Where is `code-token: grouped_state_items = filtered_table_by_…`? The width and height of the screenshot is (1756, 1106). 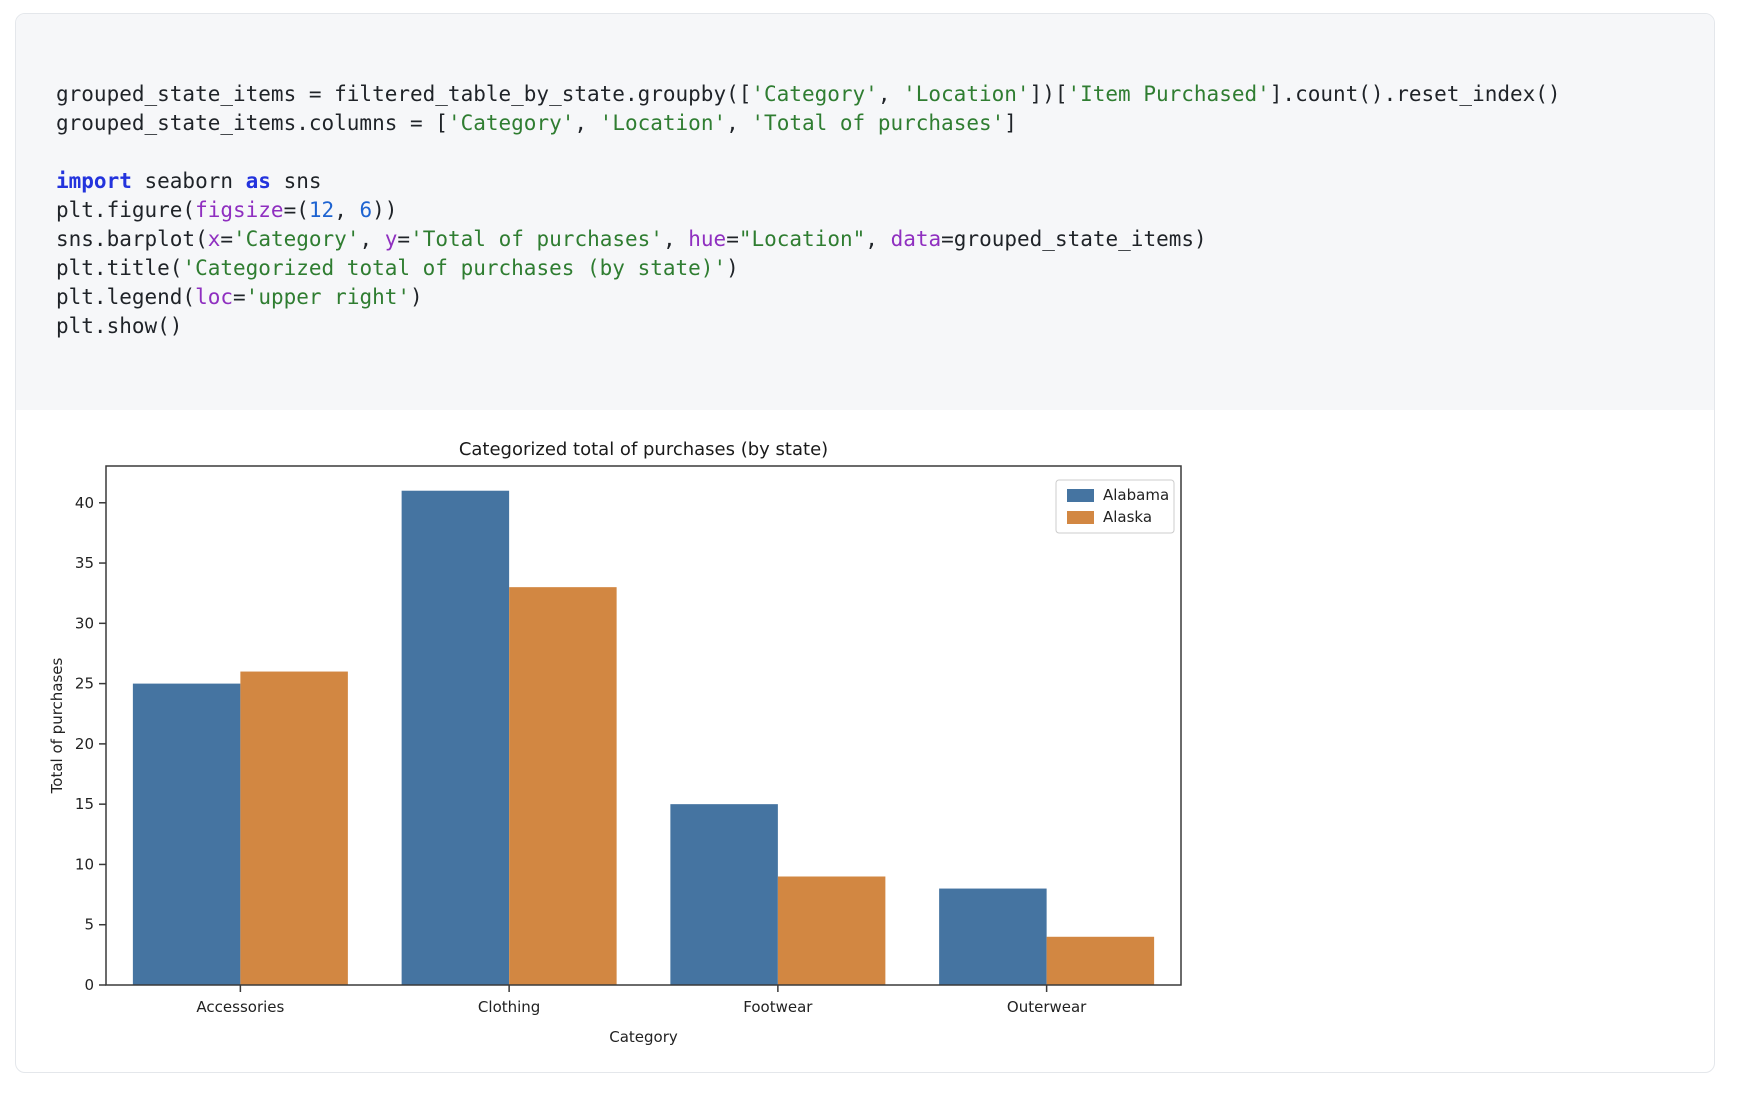 code-token: grouped_state_items = filtered_table_by_… is located at coordinates (404, 94).